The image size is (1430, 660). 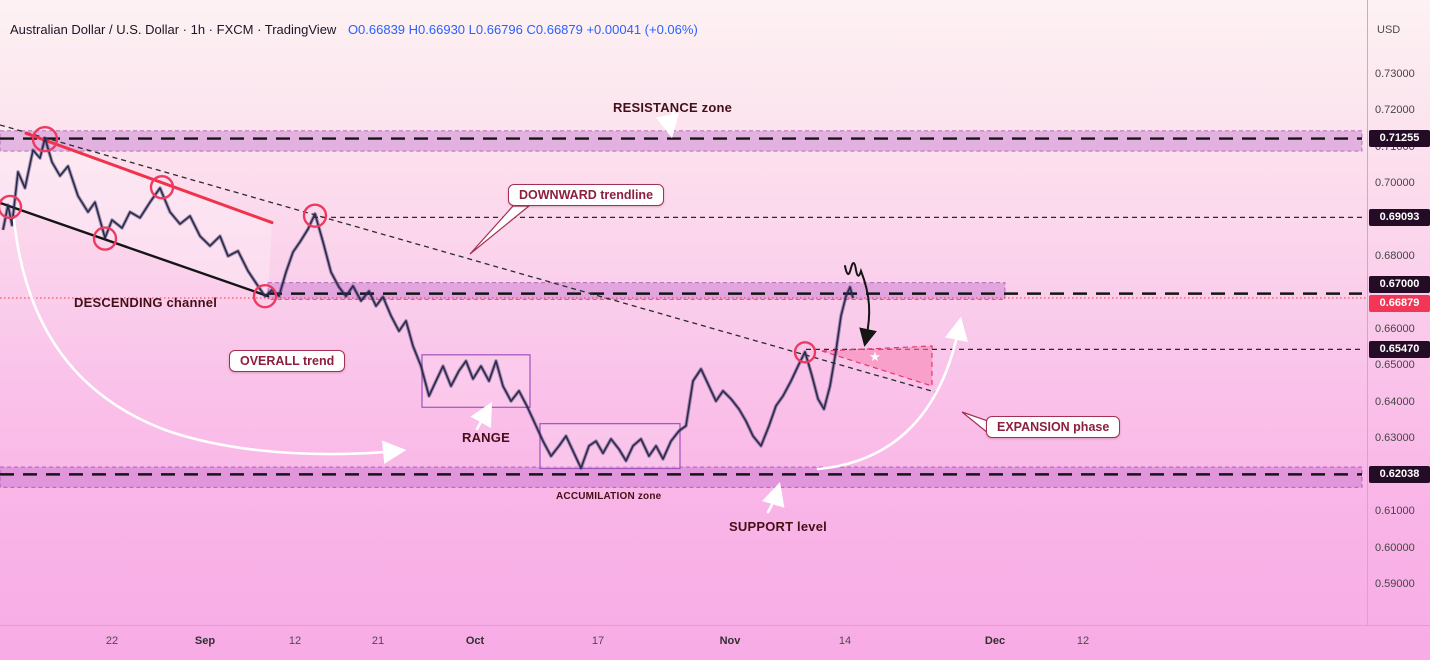 I want to click on overall-trend-arrow, so click(x=209, y=341).